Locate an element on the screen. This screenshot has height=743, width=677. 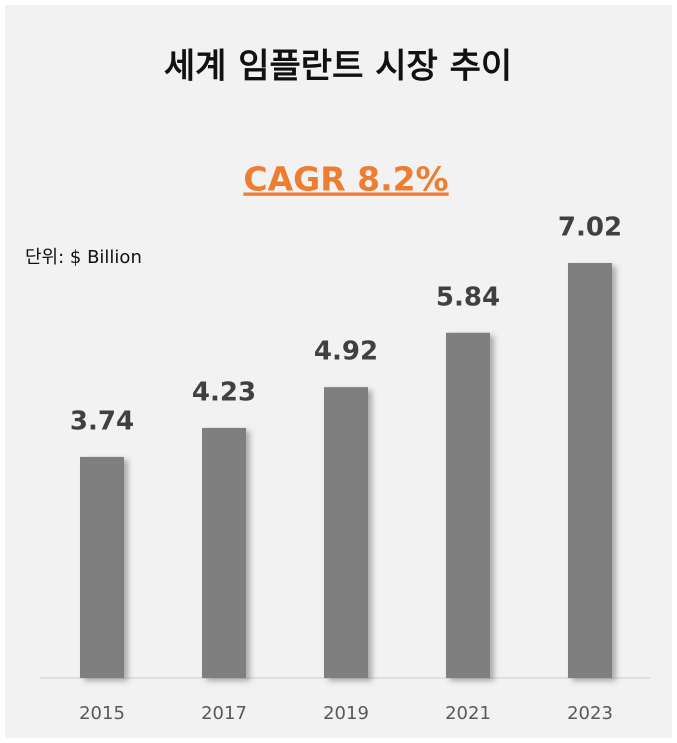
x-tick-label: 2021 is located at coordinates (468, 713).